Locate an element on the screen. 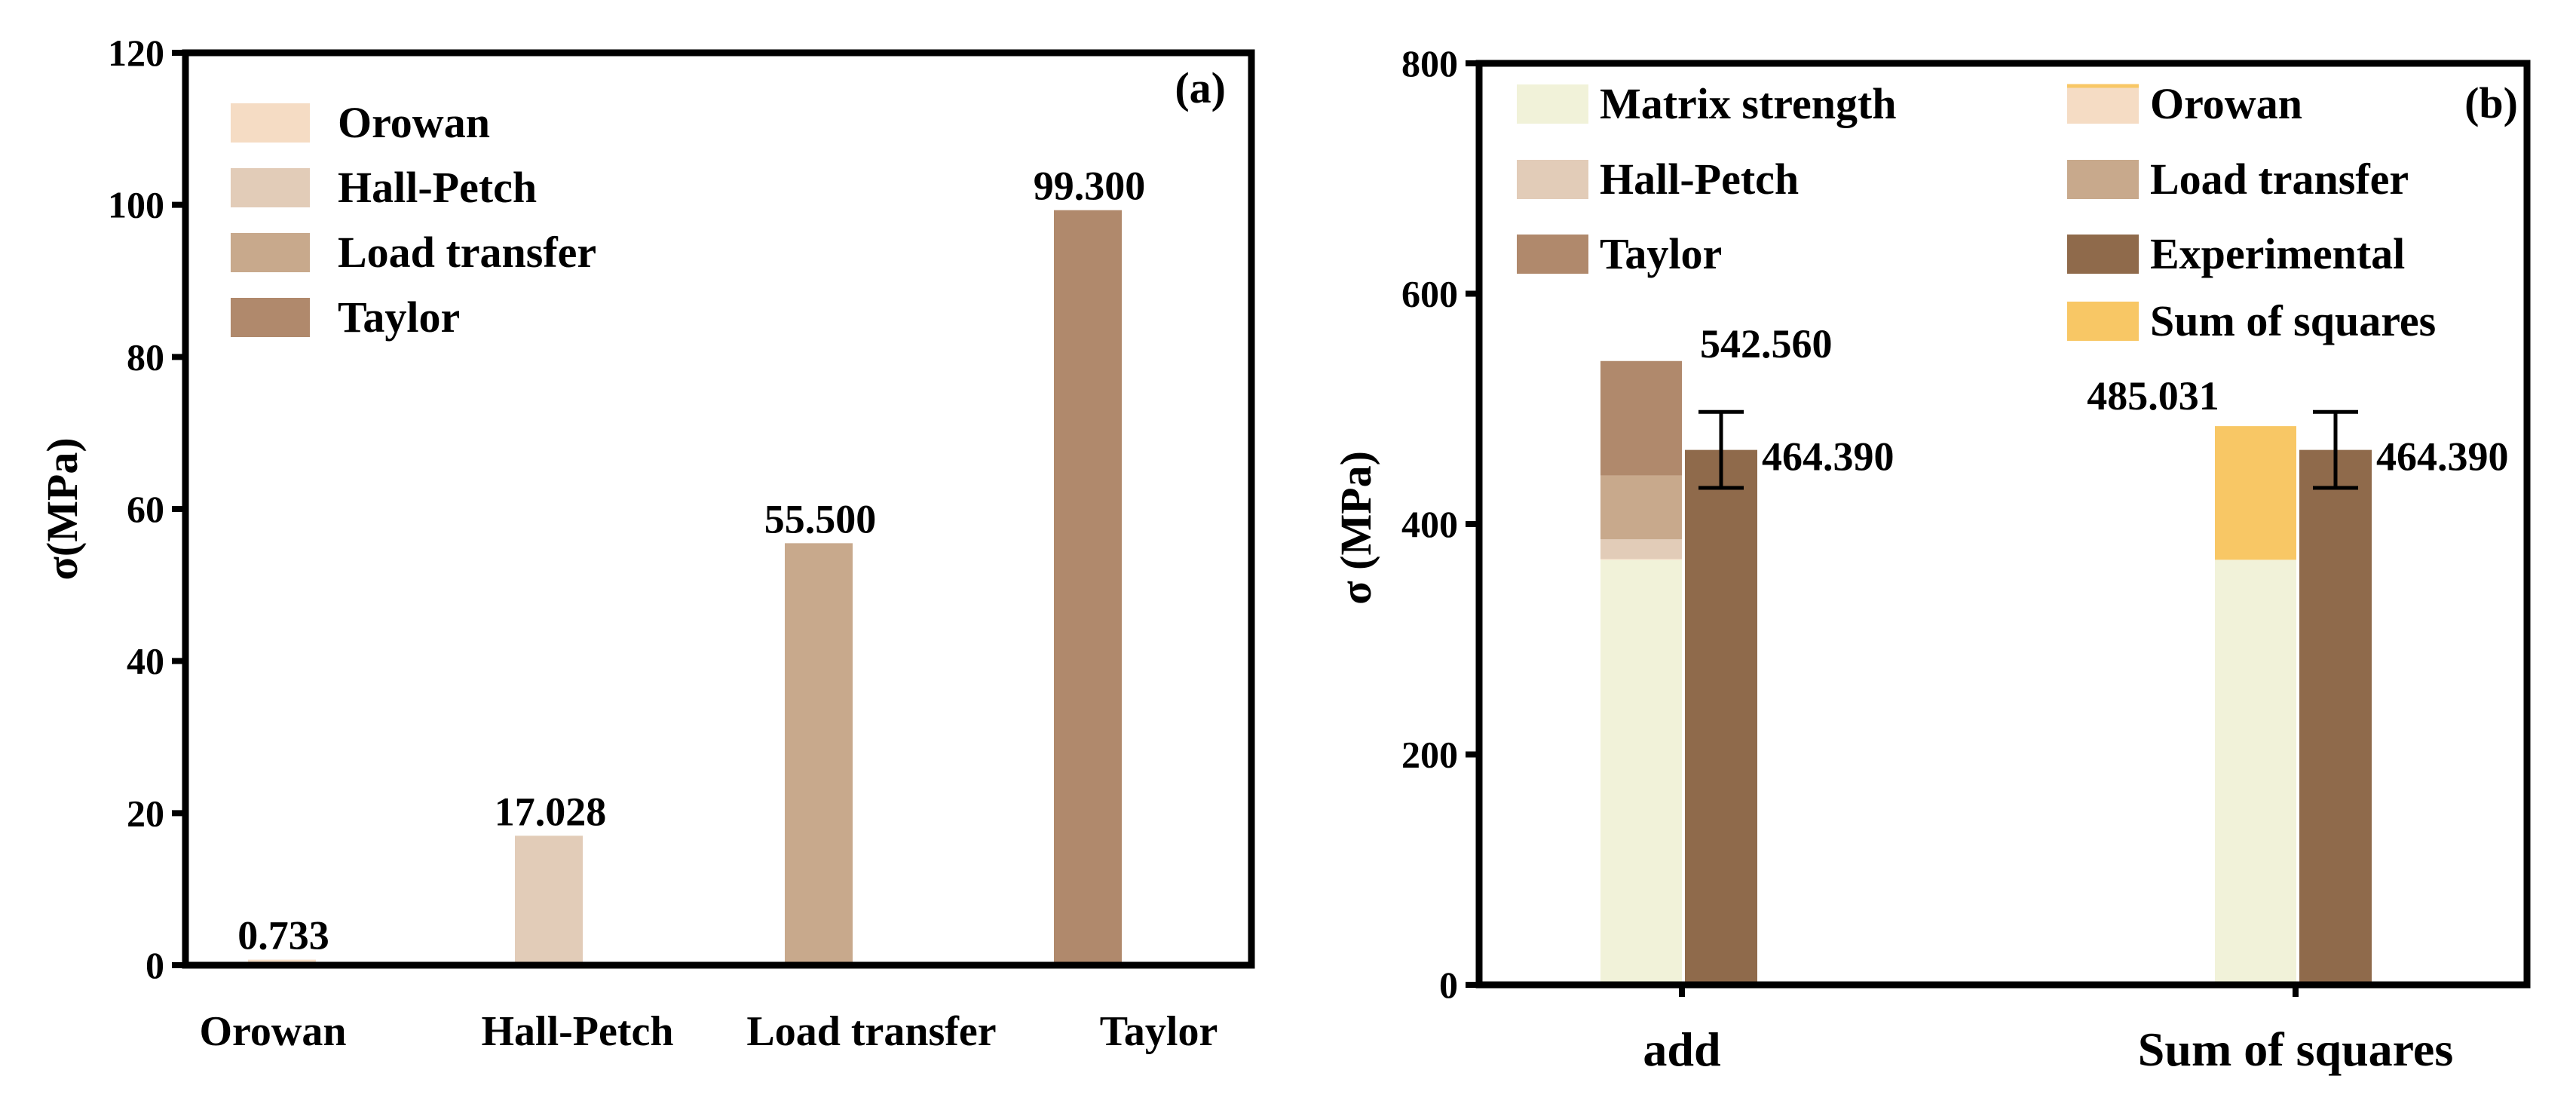 The width and height of the screenshot is (2576, 1113). panel-b-experimental-bar-sum-of-squares is located at coordinates (2335, 717).